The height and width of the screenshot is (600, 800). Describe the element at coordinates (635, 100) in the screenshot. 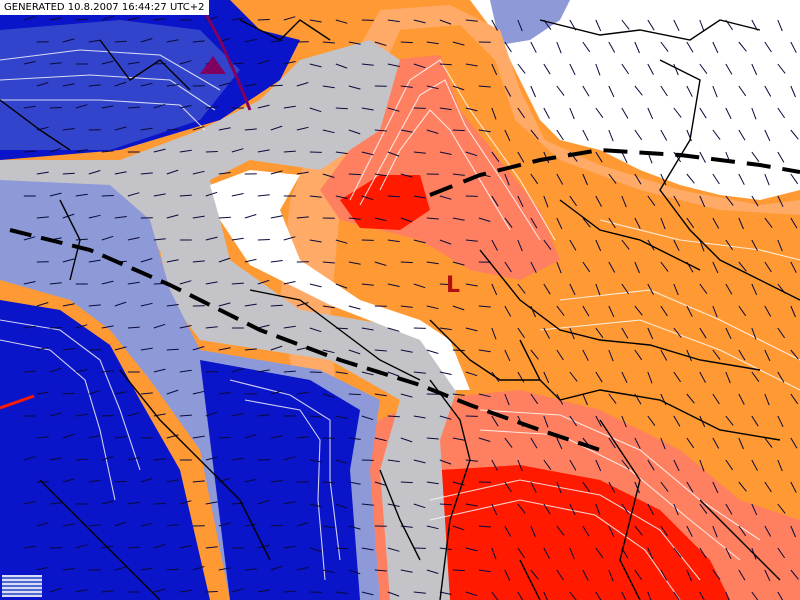

I see `neutral-region-northeast` at that location.